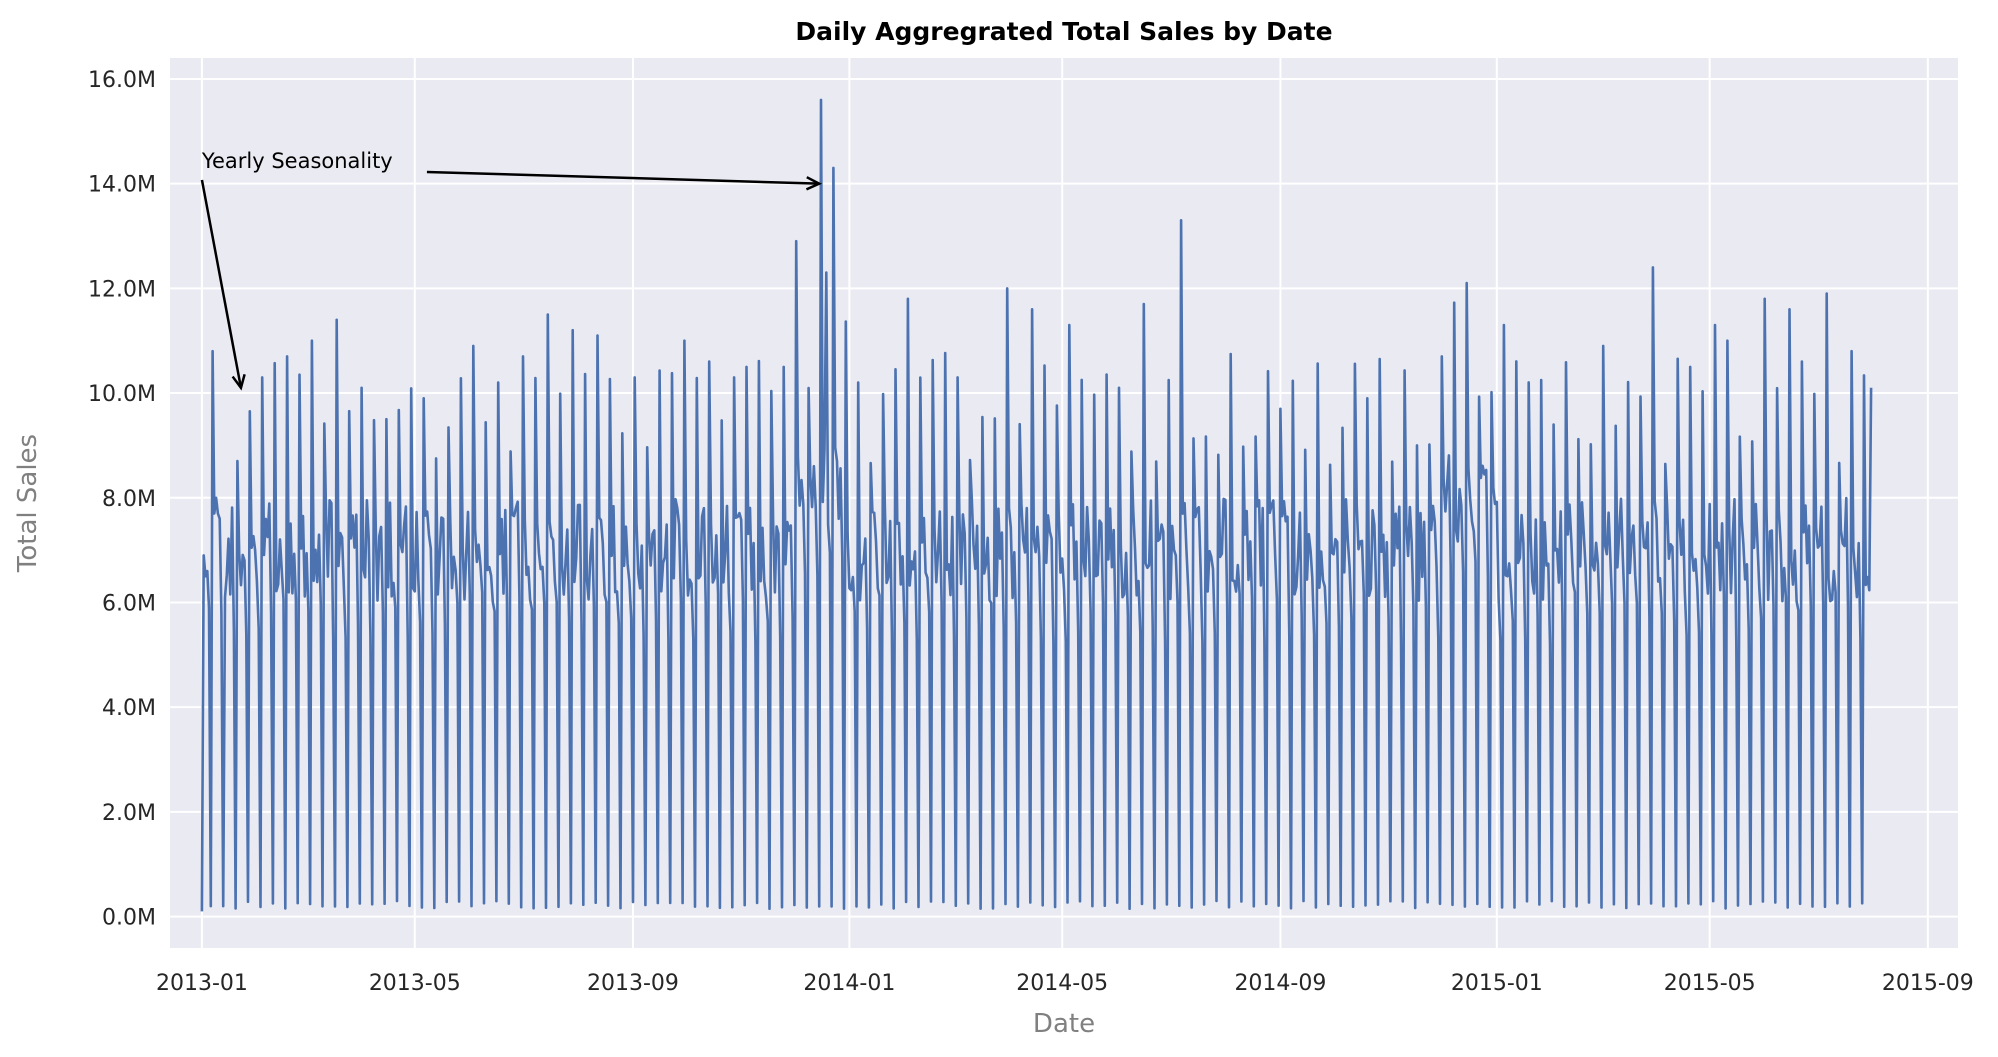  I want to click on x-axis-label: Date, so click(1064, 1024).